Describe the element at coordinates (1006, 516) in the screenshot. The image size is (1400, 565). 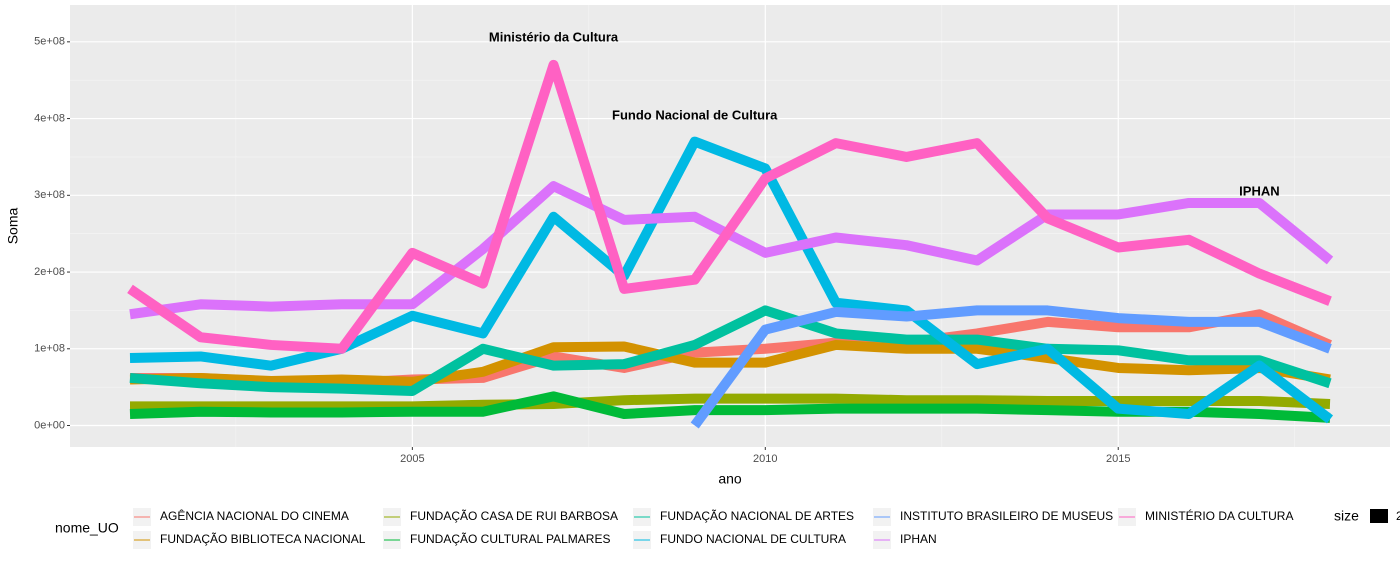
I see `legend-label: INSTITUTO BRASILEIRO DE MUSEUS` at that location.